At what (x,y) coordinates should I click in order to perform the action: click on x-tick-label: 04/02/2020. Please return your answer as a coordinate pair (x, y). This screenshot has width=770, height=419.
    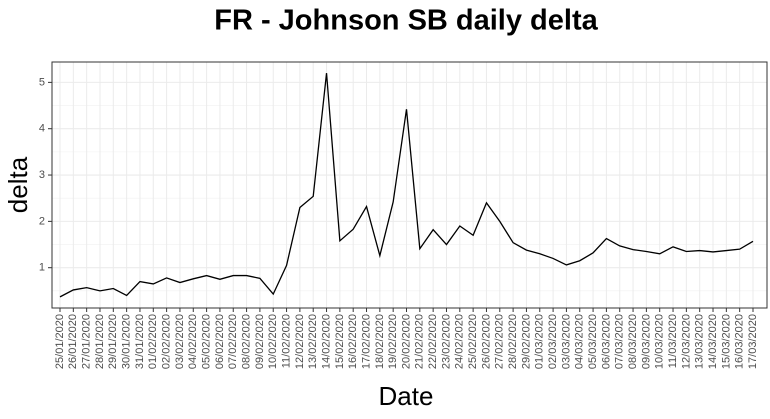
    Looking at the image, I should click on (193, 341).